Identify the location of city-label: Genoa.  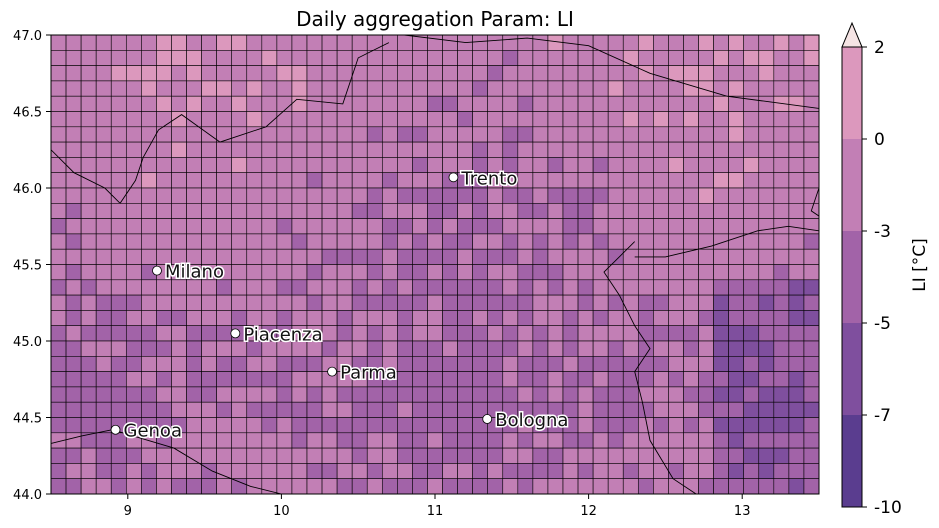
(153, 431).